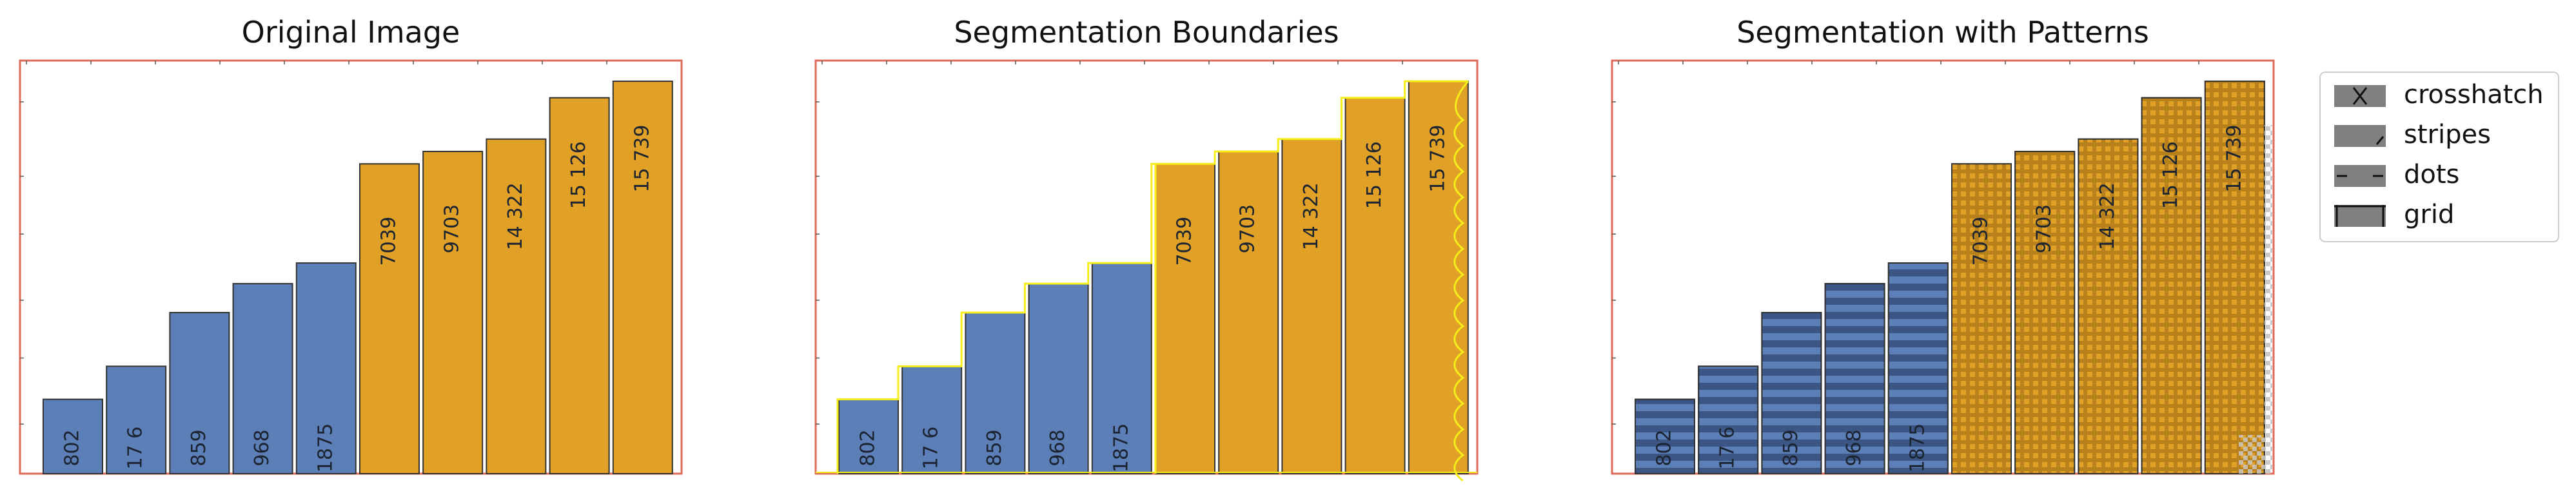 This screenshot has width=2576, height=493. Describe the element at coordinates (2360, 136) in the screenshot. I see `legend-swatch-stripes` at that location.